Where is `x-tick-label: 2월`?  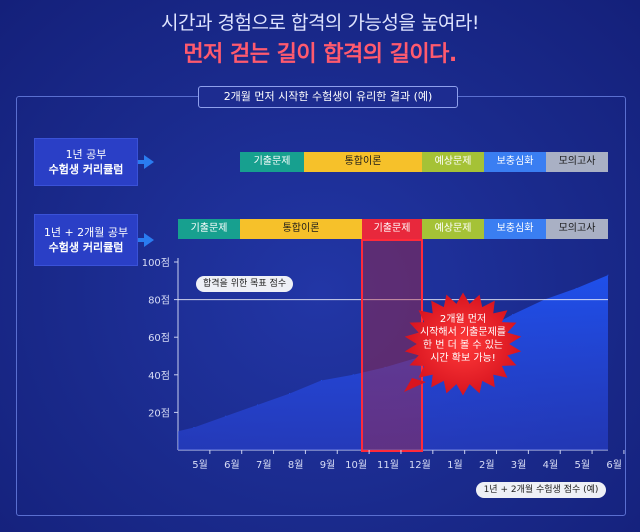
x-tick-label: 2월 is located at coordinates (487, 465).